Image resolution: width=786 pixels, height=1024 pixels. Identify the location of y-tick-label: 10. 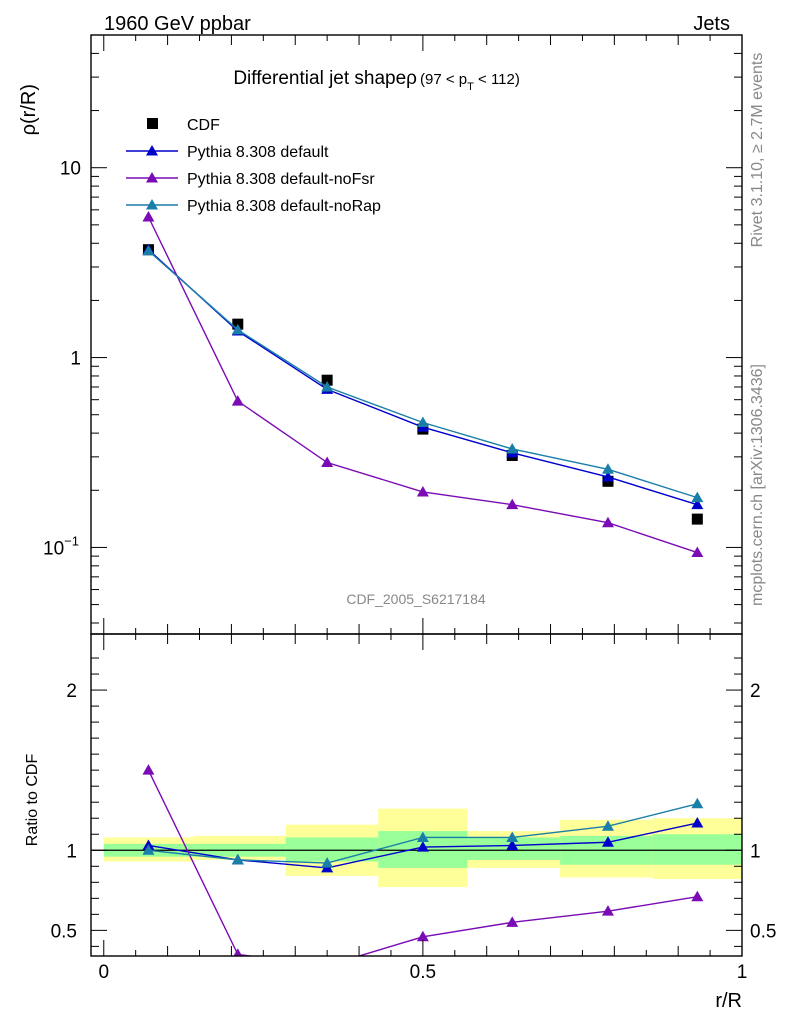
(70, 169).